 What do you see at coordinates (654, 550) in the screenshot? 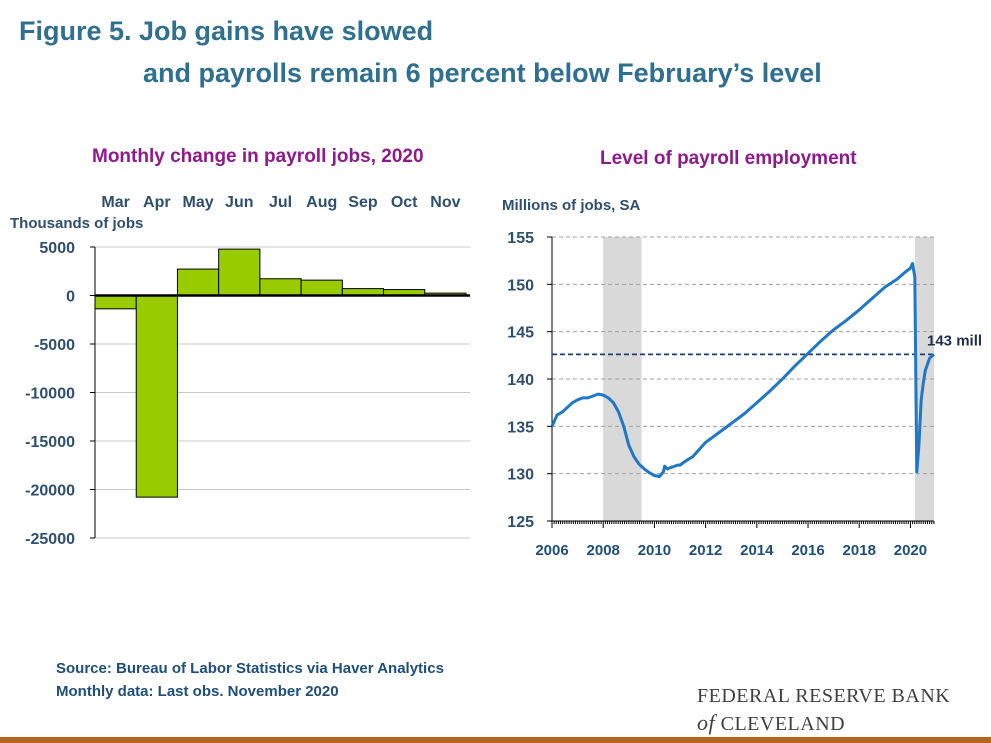
I see `line-xtick-label: 2010` at bounding box center [654, 550].